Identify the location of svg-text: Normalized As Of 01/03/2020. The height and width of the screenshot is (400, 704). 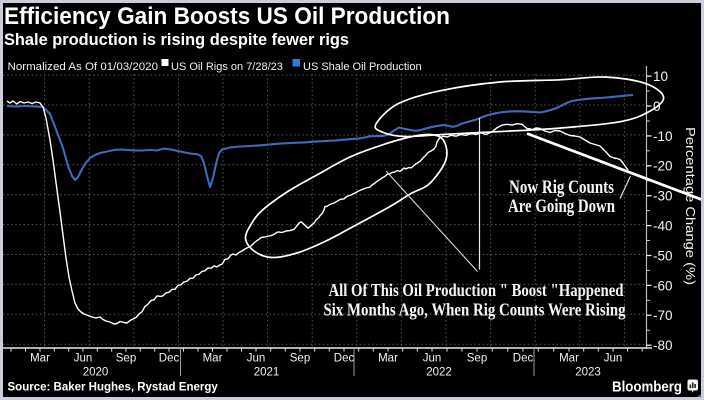
(83, 67).